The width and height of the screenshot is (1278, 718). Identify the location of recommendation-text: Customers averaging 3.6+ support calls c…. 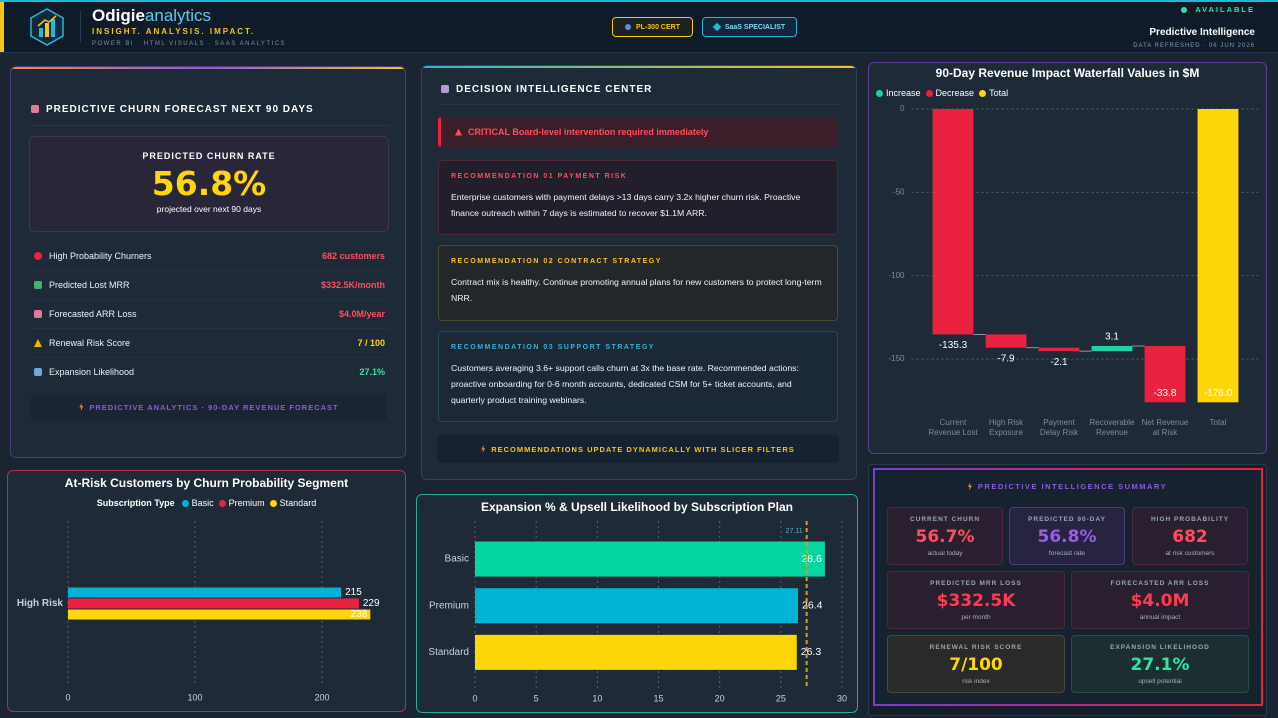
(625, 384).